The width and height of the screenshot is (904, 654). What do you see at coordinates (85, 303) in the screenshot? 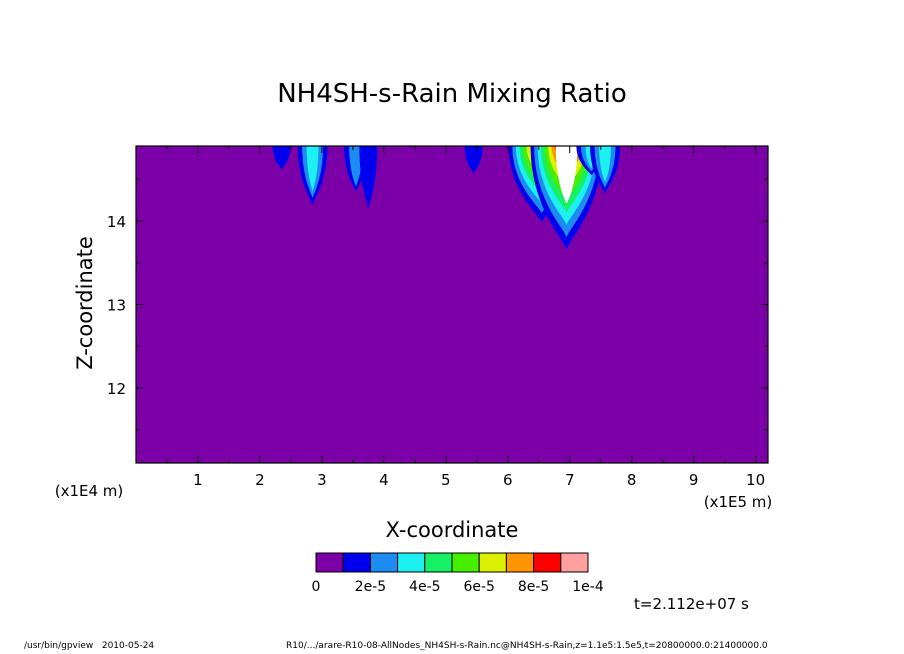
I see `y-axis-label: Z-coordinate` at bounding box center [85, 303].